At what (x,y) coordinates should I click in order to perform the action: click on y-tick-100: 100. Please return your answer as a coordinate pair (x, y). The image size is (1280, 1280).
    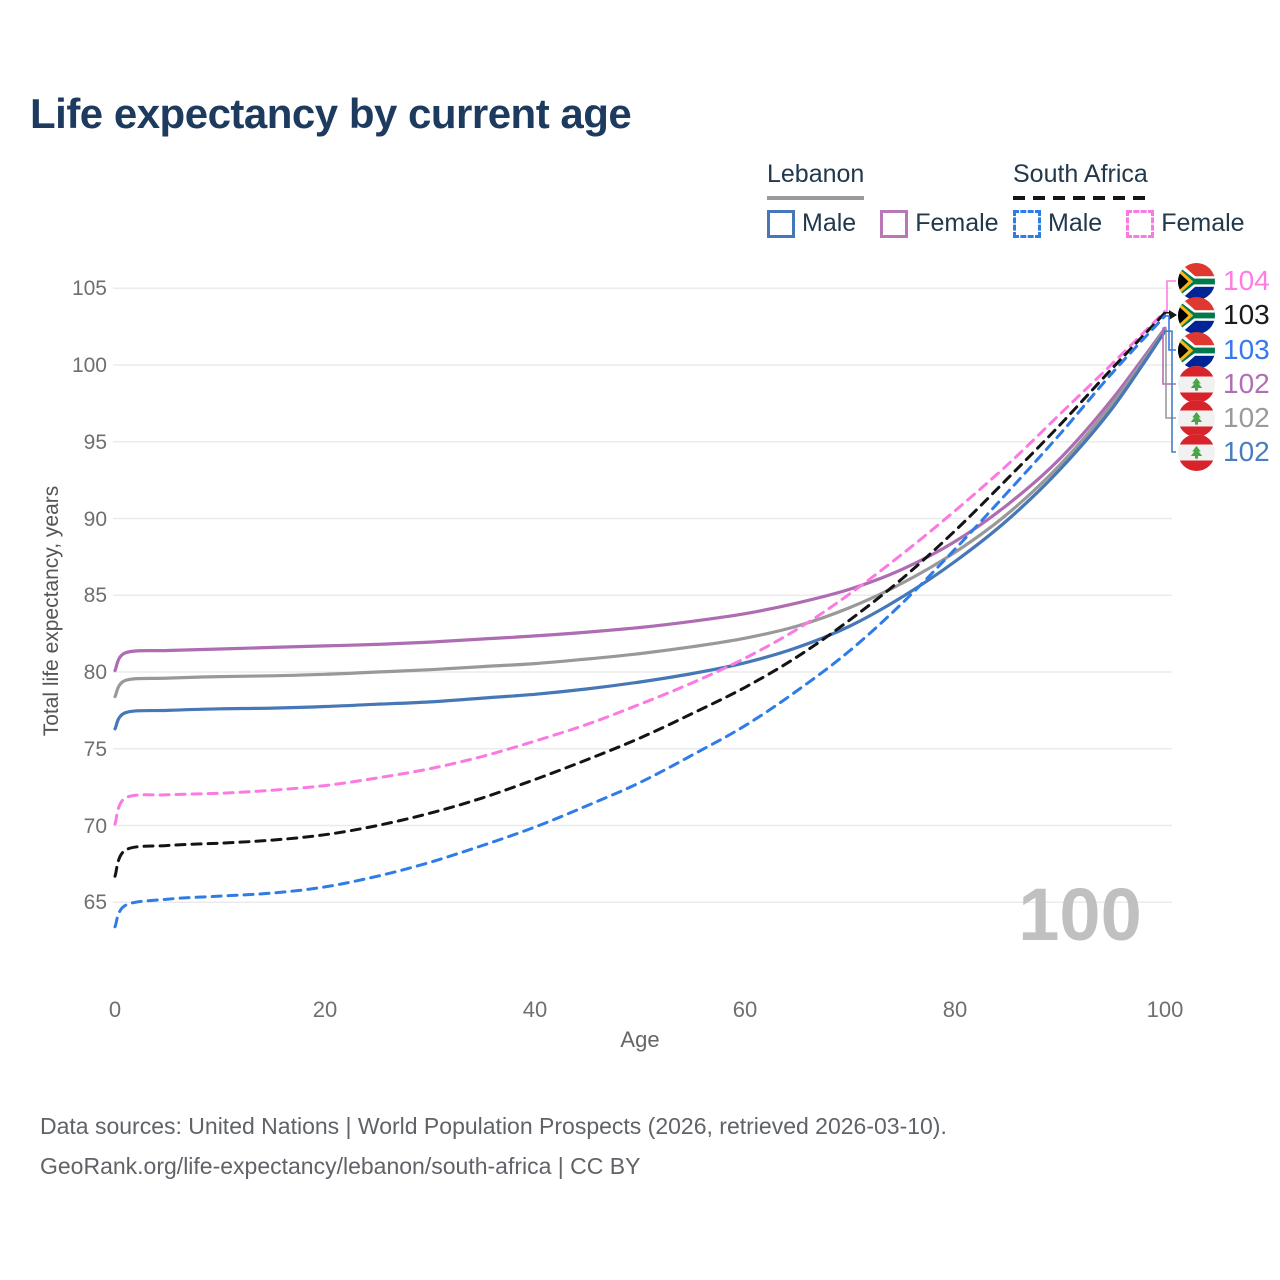
    Looking at the image, I should click on (89, 365).